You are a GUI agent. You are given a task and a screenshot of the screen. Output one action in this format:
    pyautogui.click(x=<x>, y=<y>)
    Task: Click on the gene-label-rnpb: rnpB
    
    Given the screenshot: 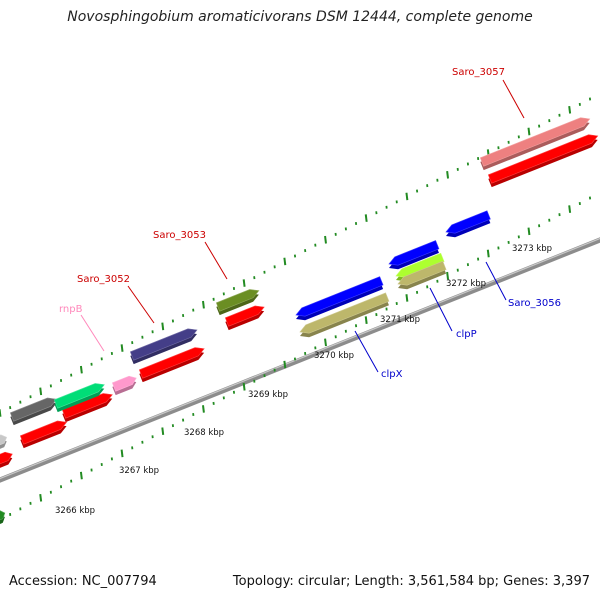 What is the action you would take?
    pyautogui.click(x=71, y=309)
    